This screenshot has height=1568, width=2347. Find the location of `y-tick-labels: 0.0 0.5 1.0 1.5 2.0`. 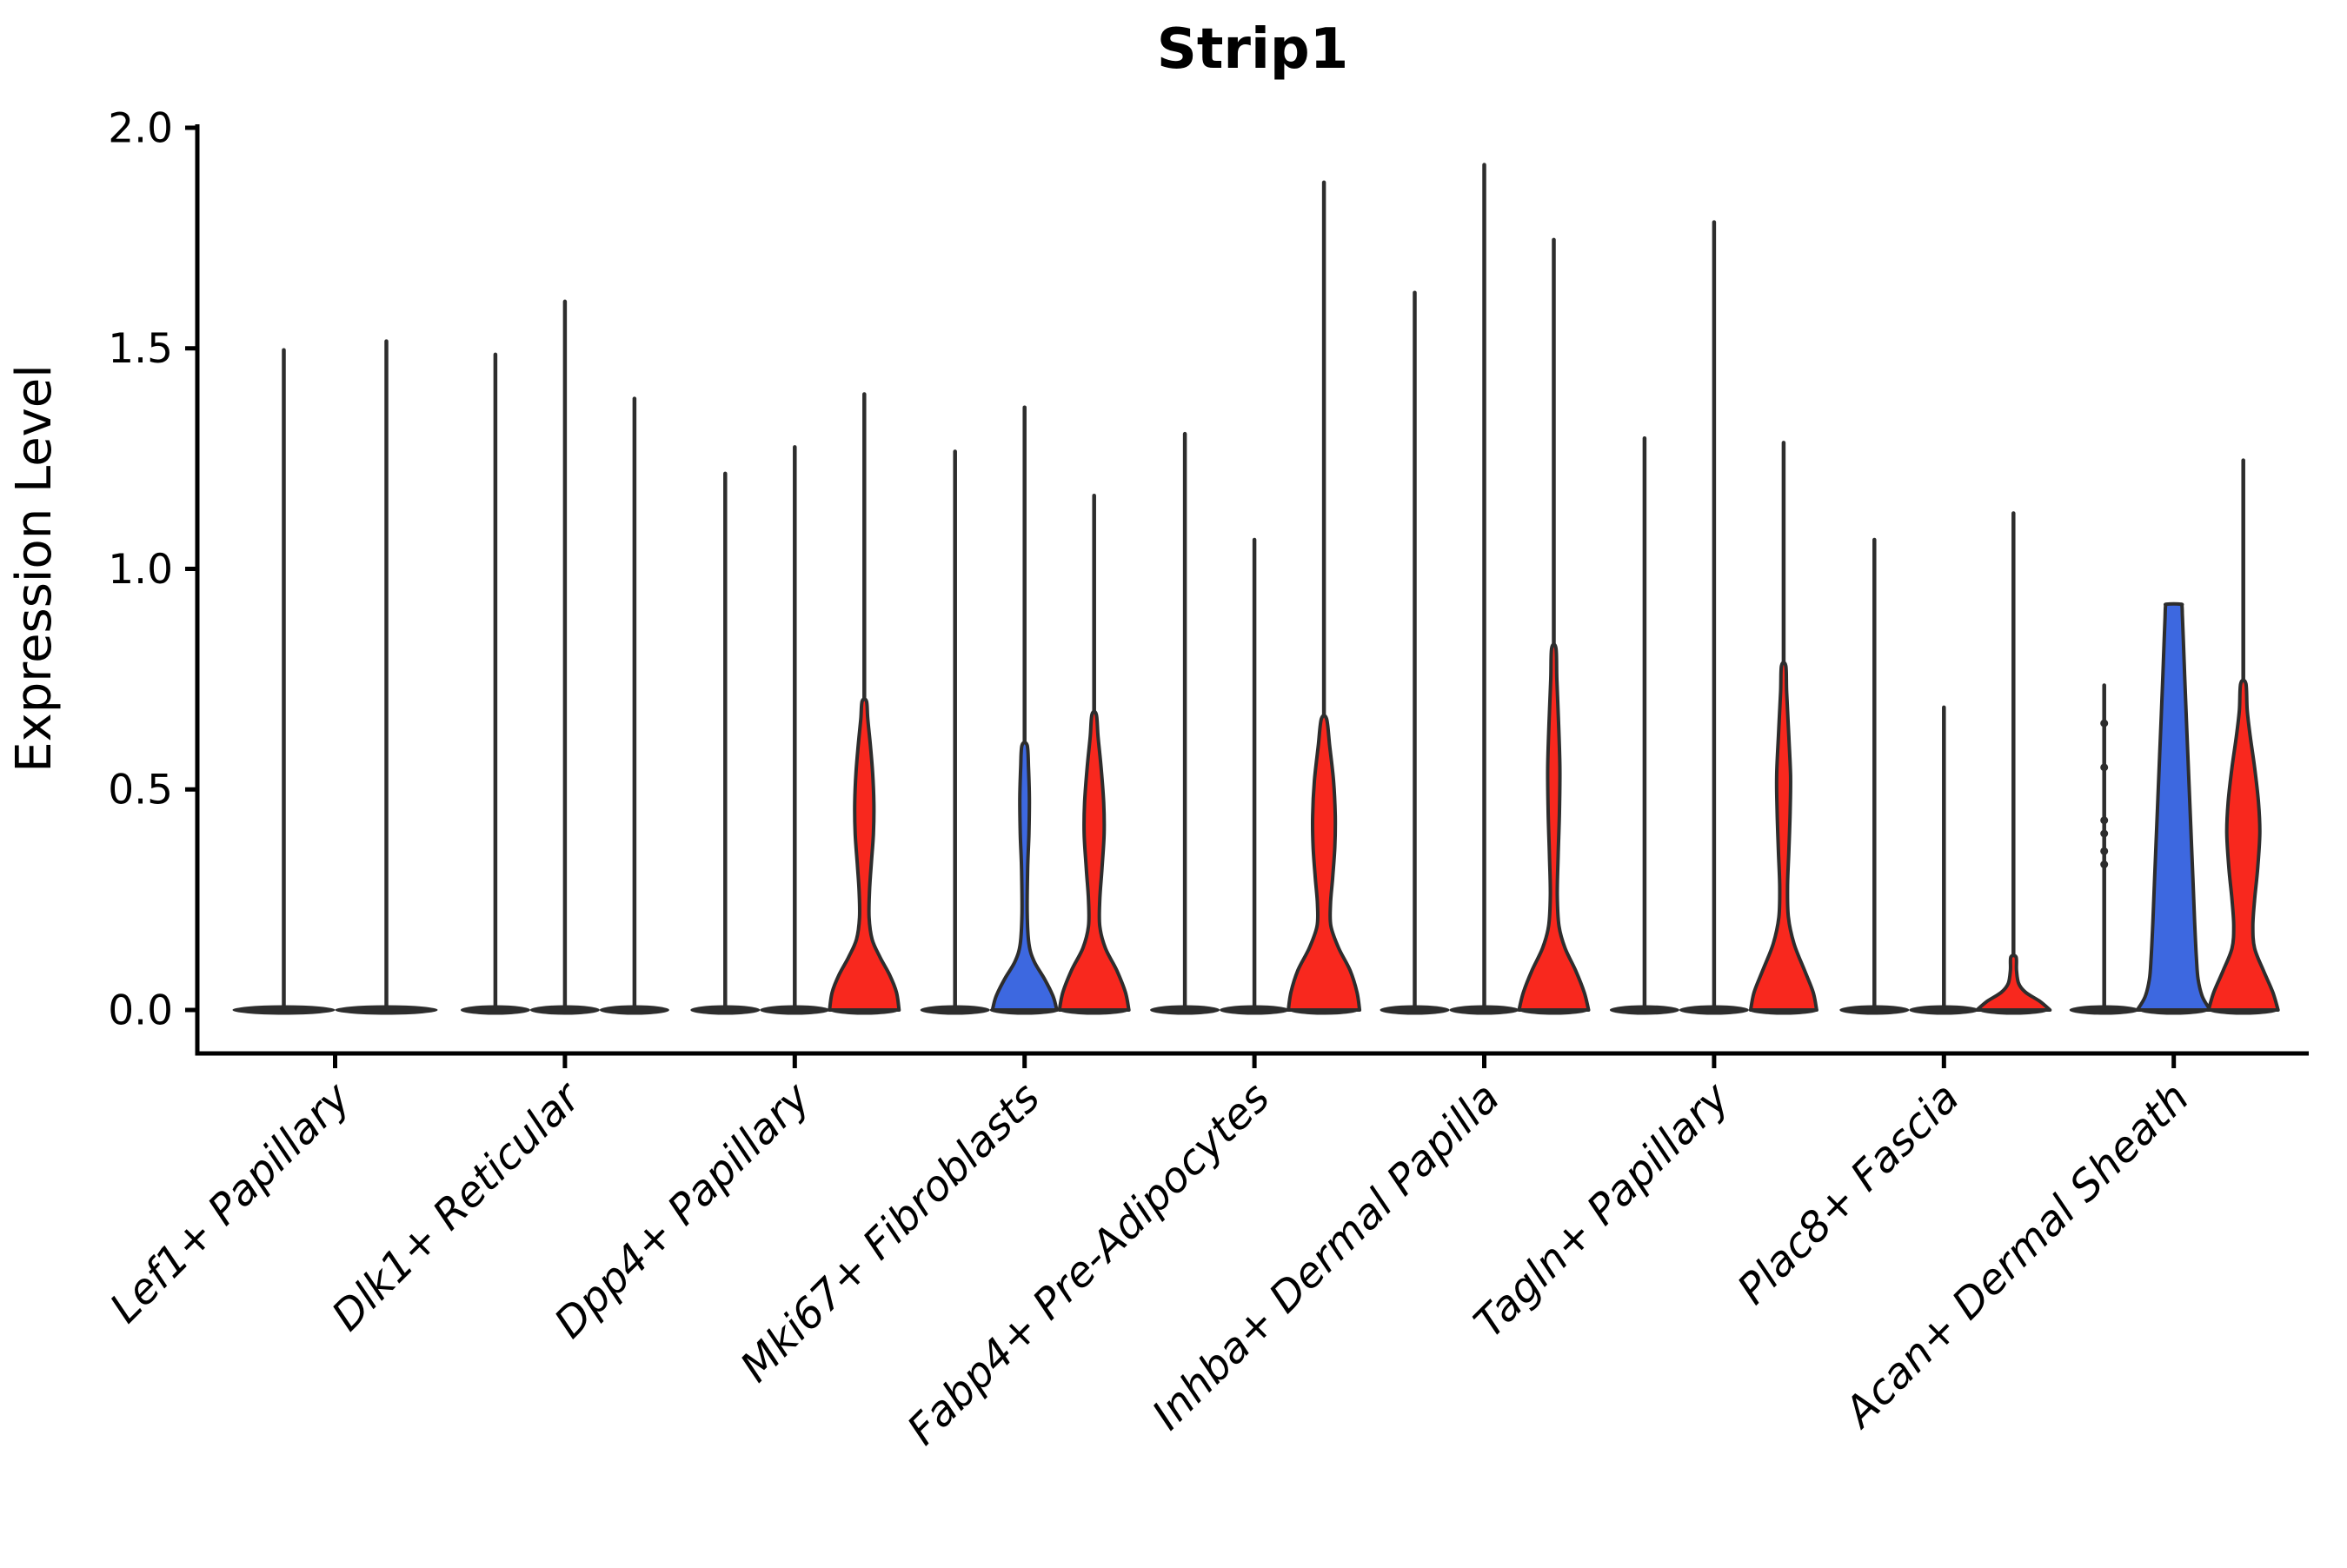

y-tick-labels: 0.0 0.5 1.0 1.5 2.0 is located at coordinates (141, 569).